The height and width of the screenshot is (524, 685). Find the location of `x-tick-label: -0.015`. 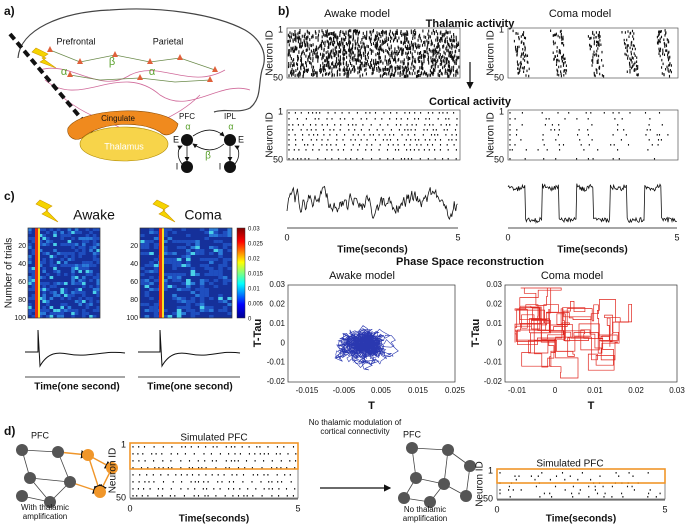

x-tick-label: -0.015 is located at coordinates (307, 390).